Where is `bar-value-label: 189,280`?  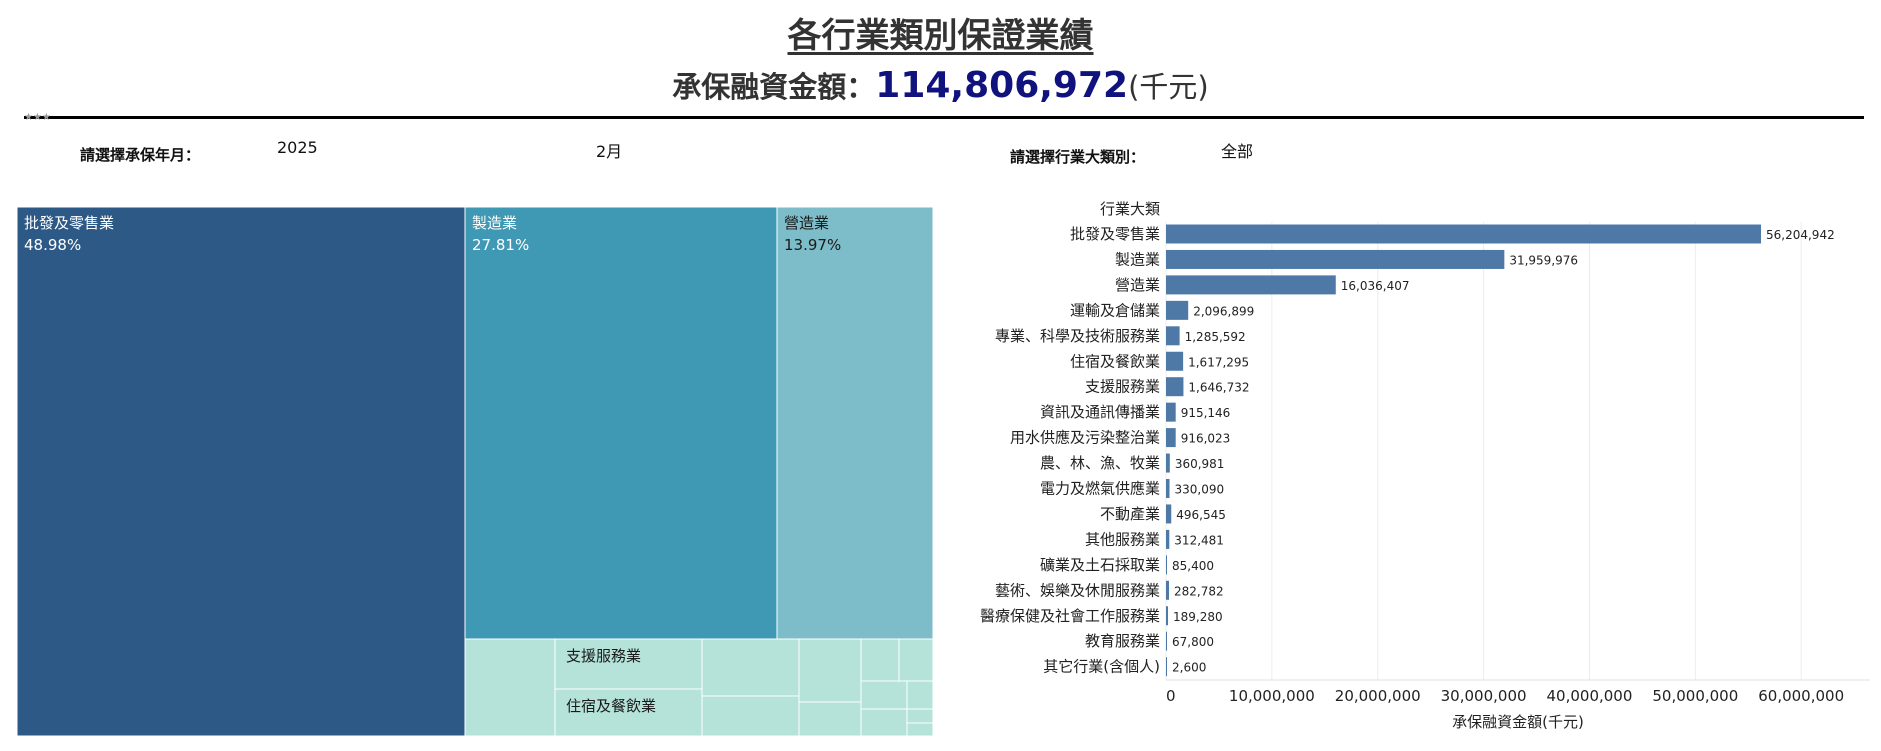
bar-value-label: 189,280 is located at coordinates (1198, 617).